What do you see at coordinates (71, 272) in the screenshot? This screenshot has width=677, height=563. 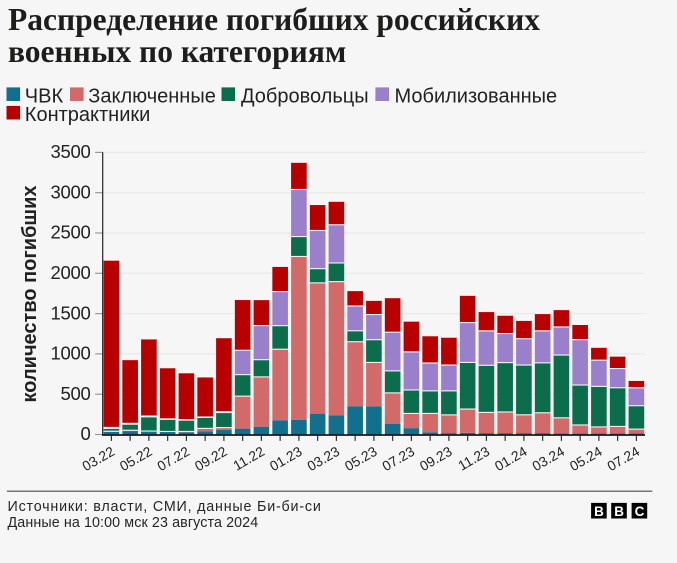 I see `svg-text: 2000` at bounding box center [71, 272].